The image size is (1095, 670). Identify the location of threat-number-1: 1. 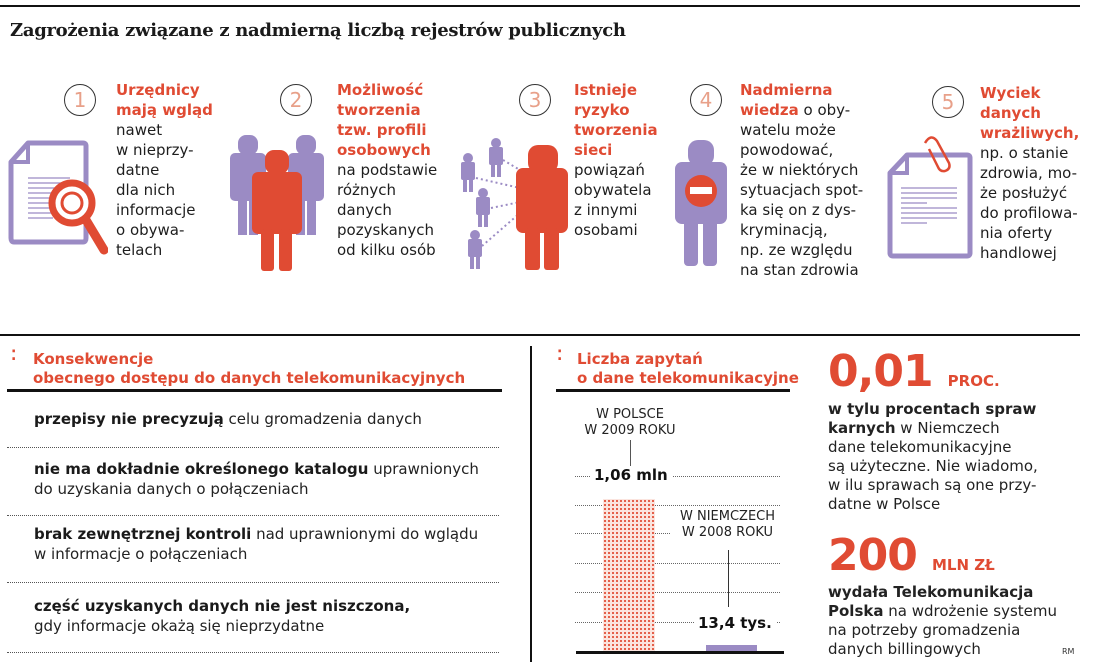
(80, 100).